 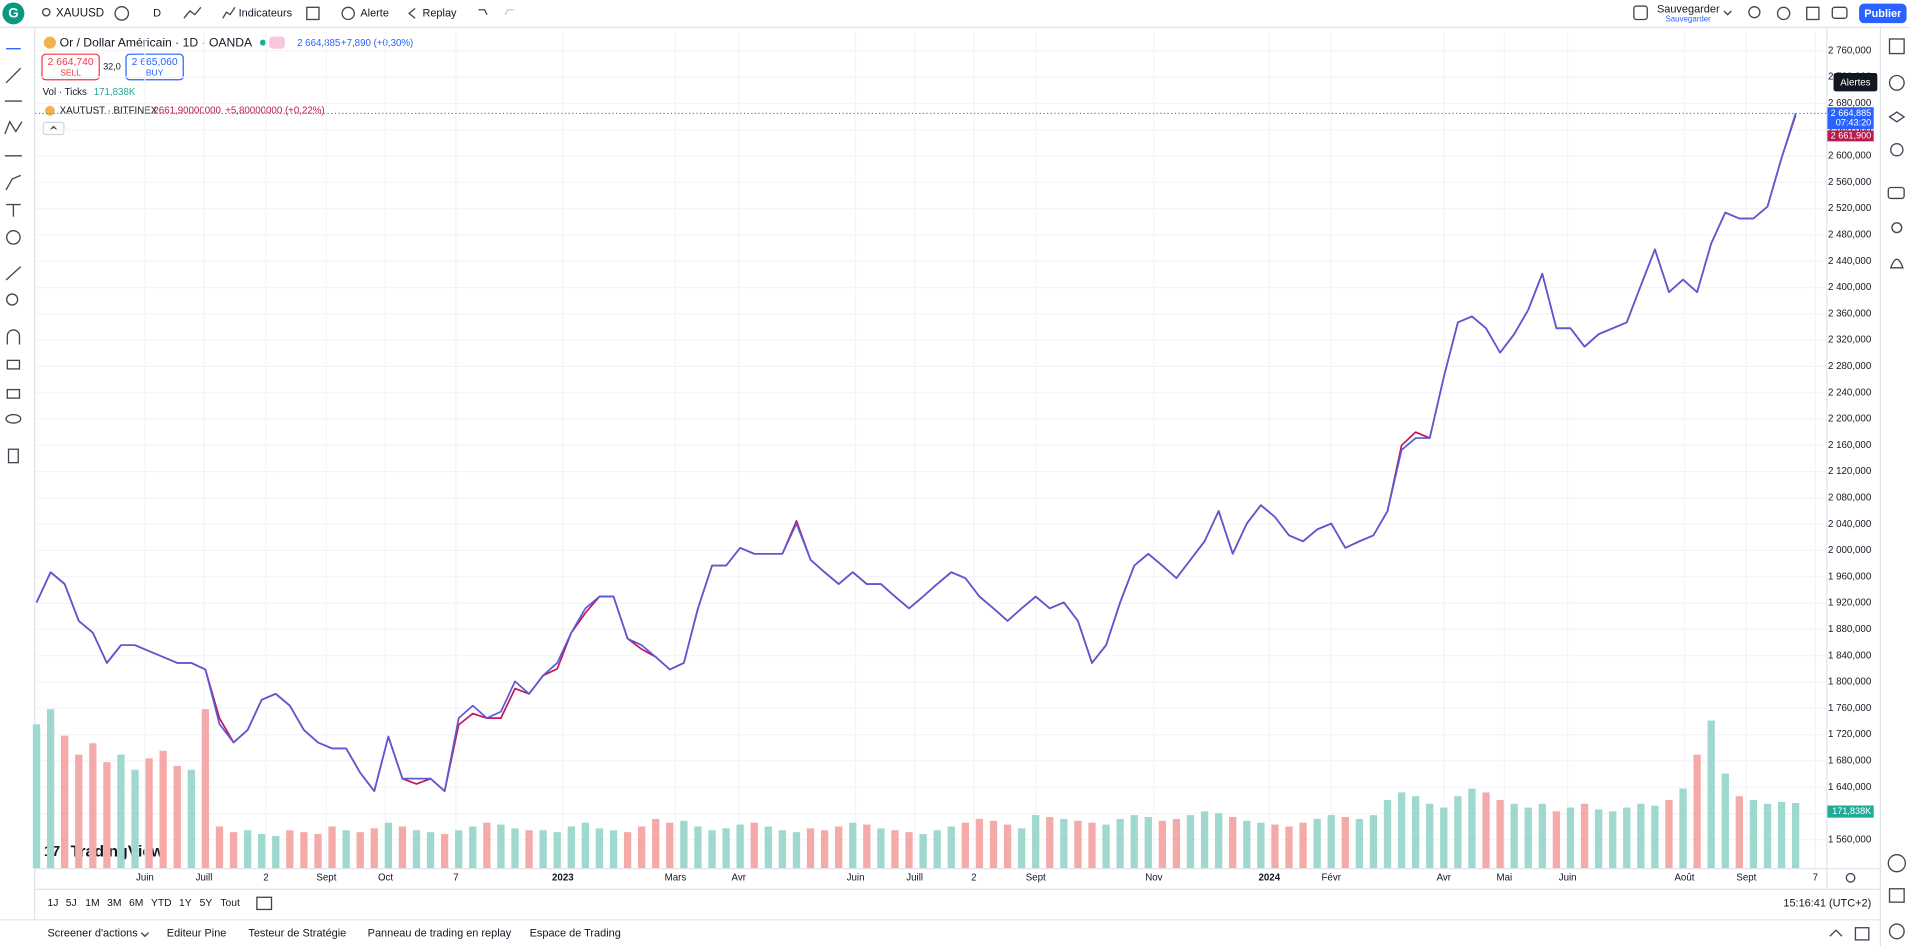 I want to click on quick-search-icon, so click(x=1754, y=12).